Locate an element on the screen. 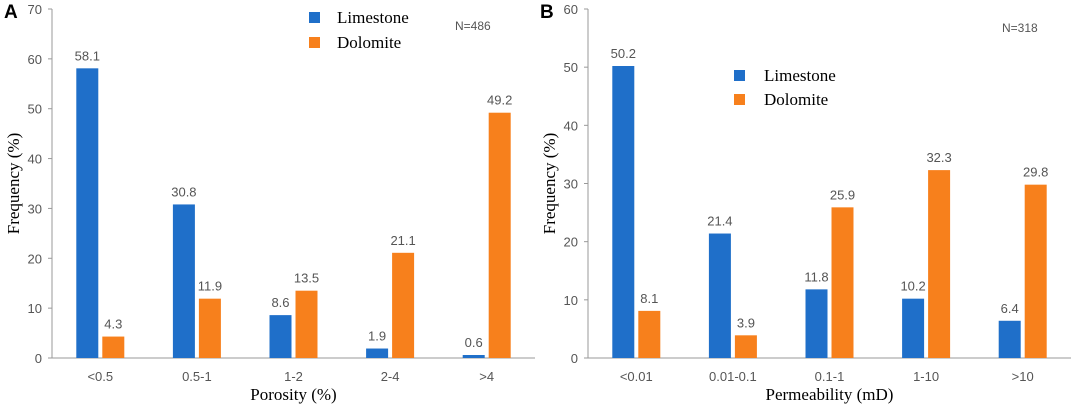 The image size is (1072, 413). limestone-data-label: 21.4 is located at coordinates (719, 221).